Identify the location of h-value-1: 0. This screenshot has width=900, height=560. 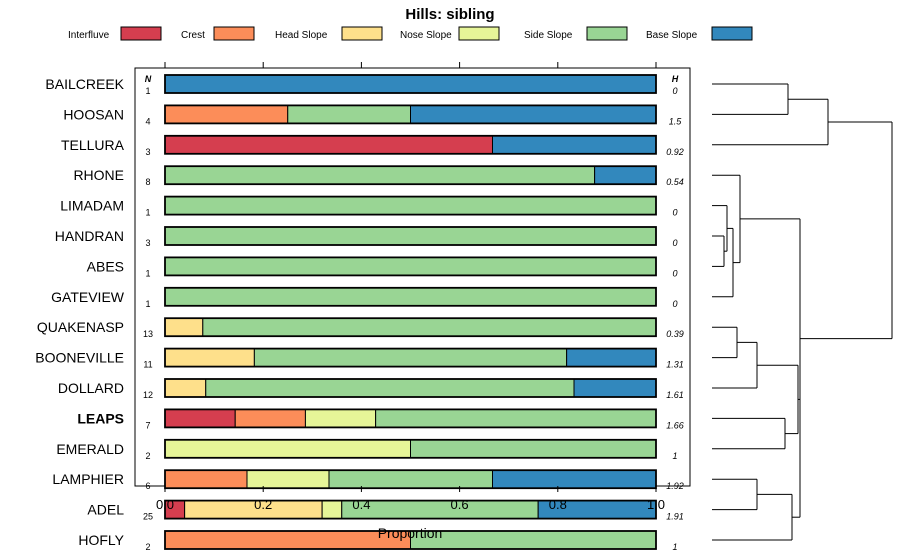
(674, 91).